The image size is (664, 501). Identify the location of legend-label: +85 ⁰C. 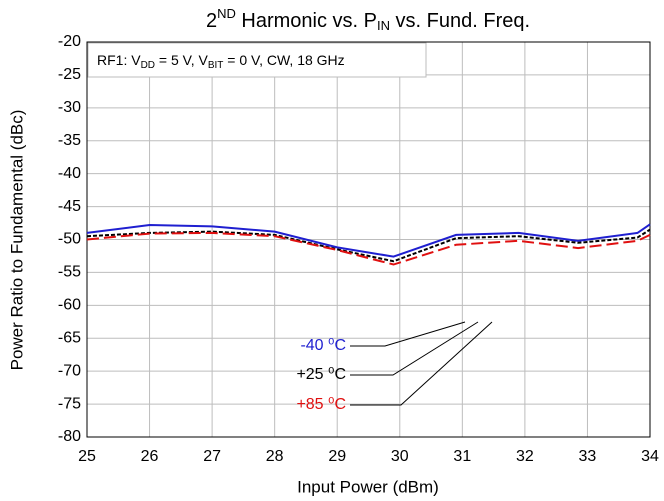
(321, 404).